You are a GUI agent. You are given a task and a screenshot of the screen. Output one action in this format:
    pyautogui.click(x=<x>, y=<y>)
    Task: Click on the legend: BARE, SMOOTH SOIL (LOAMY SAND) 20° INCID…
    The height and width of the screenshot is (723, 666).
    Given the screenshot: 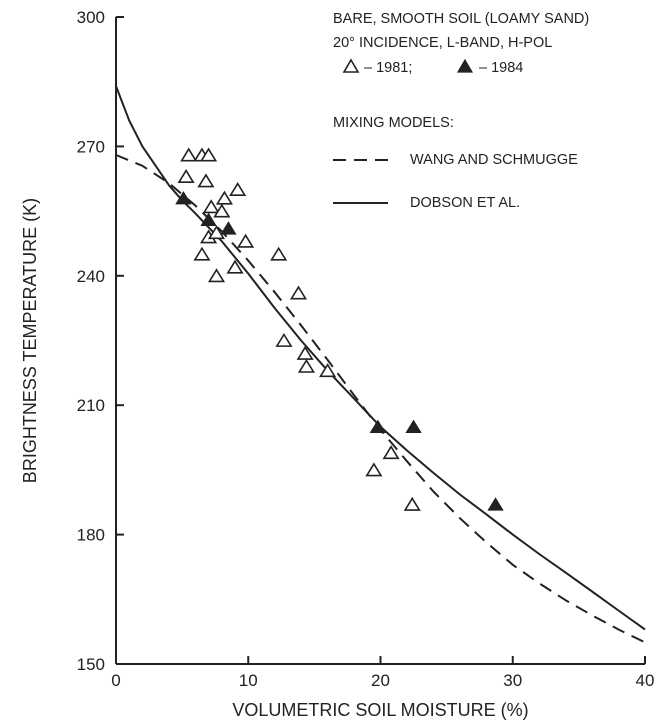 What is the action you would take?
    pyautogui.click(x=461, y=111)
    